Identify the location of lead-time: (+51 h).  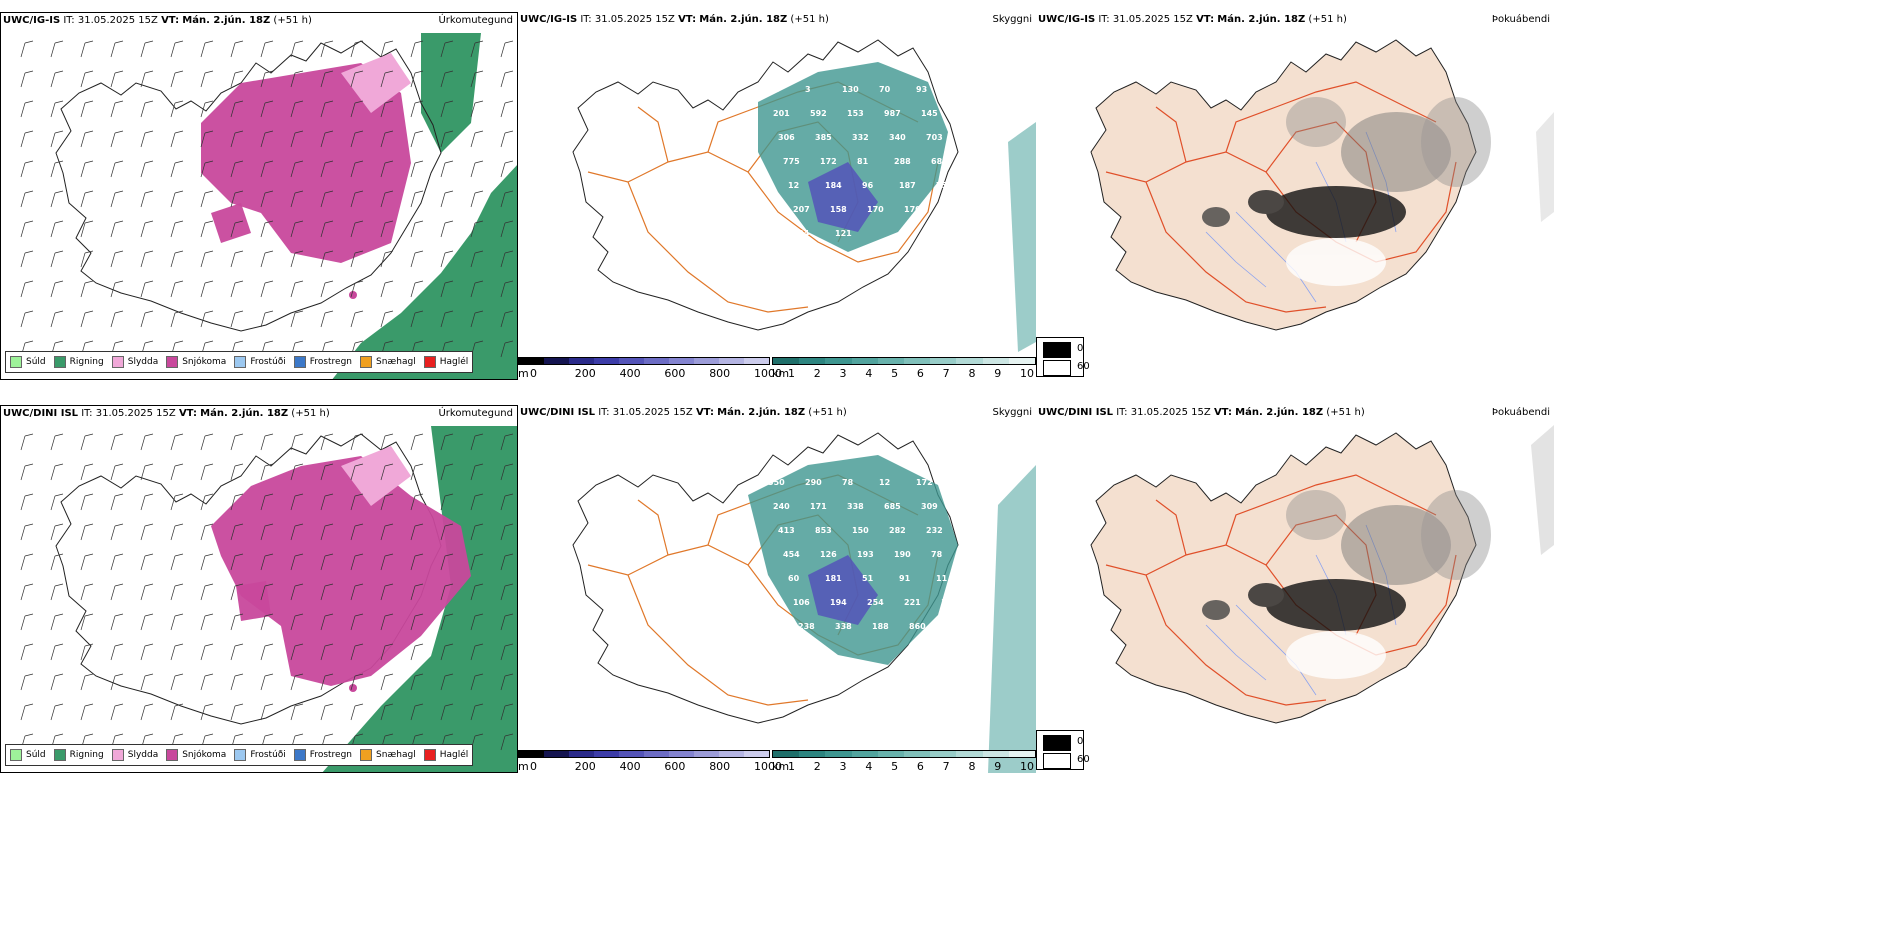
(809, 19).